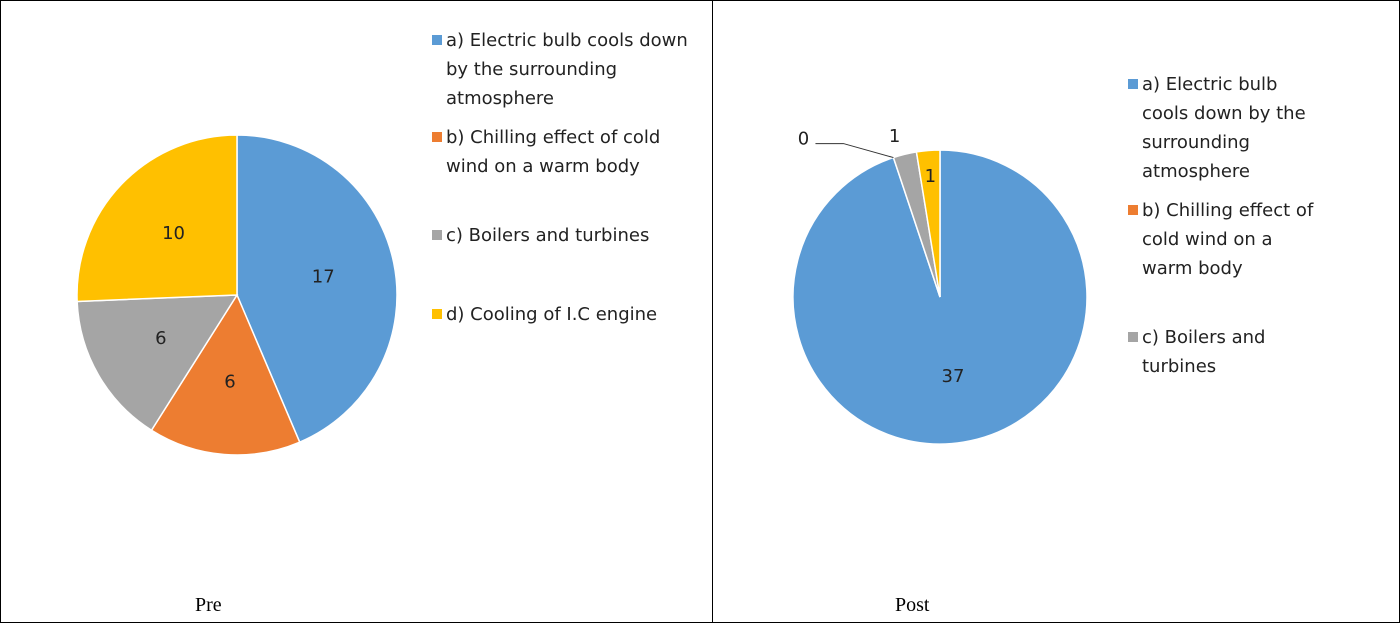  What do you see at coordinates (854, 151) in the screenshot?
I see `leader-line` at bounding box center [854, 151].